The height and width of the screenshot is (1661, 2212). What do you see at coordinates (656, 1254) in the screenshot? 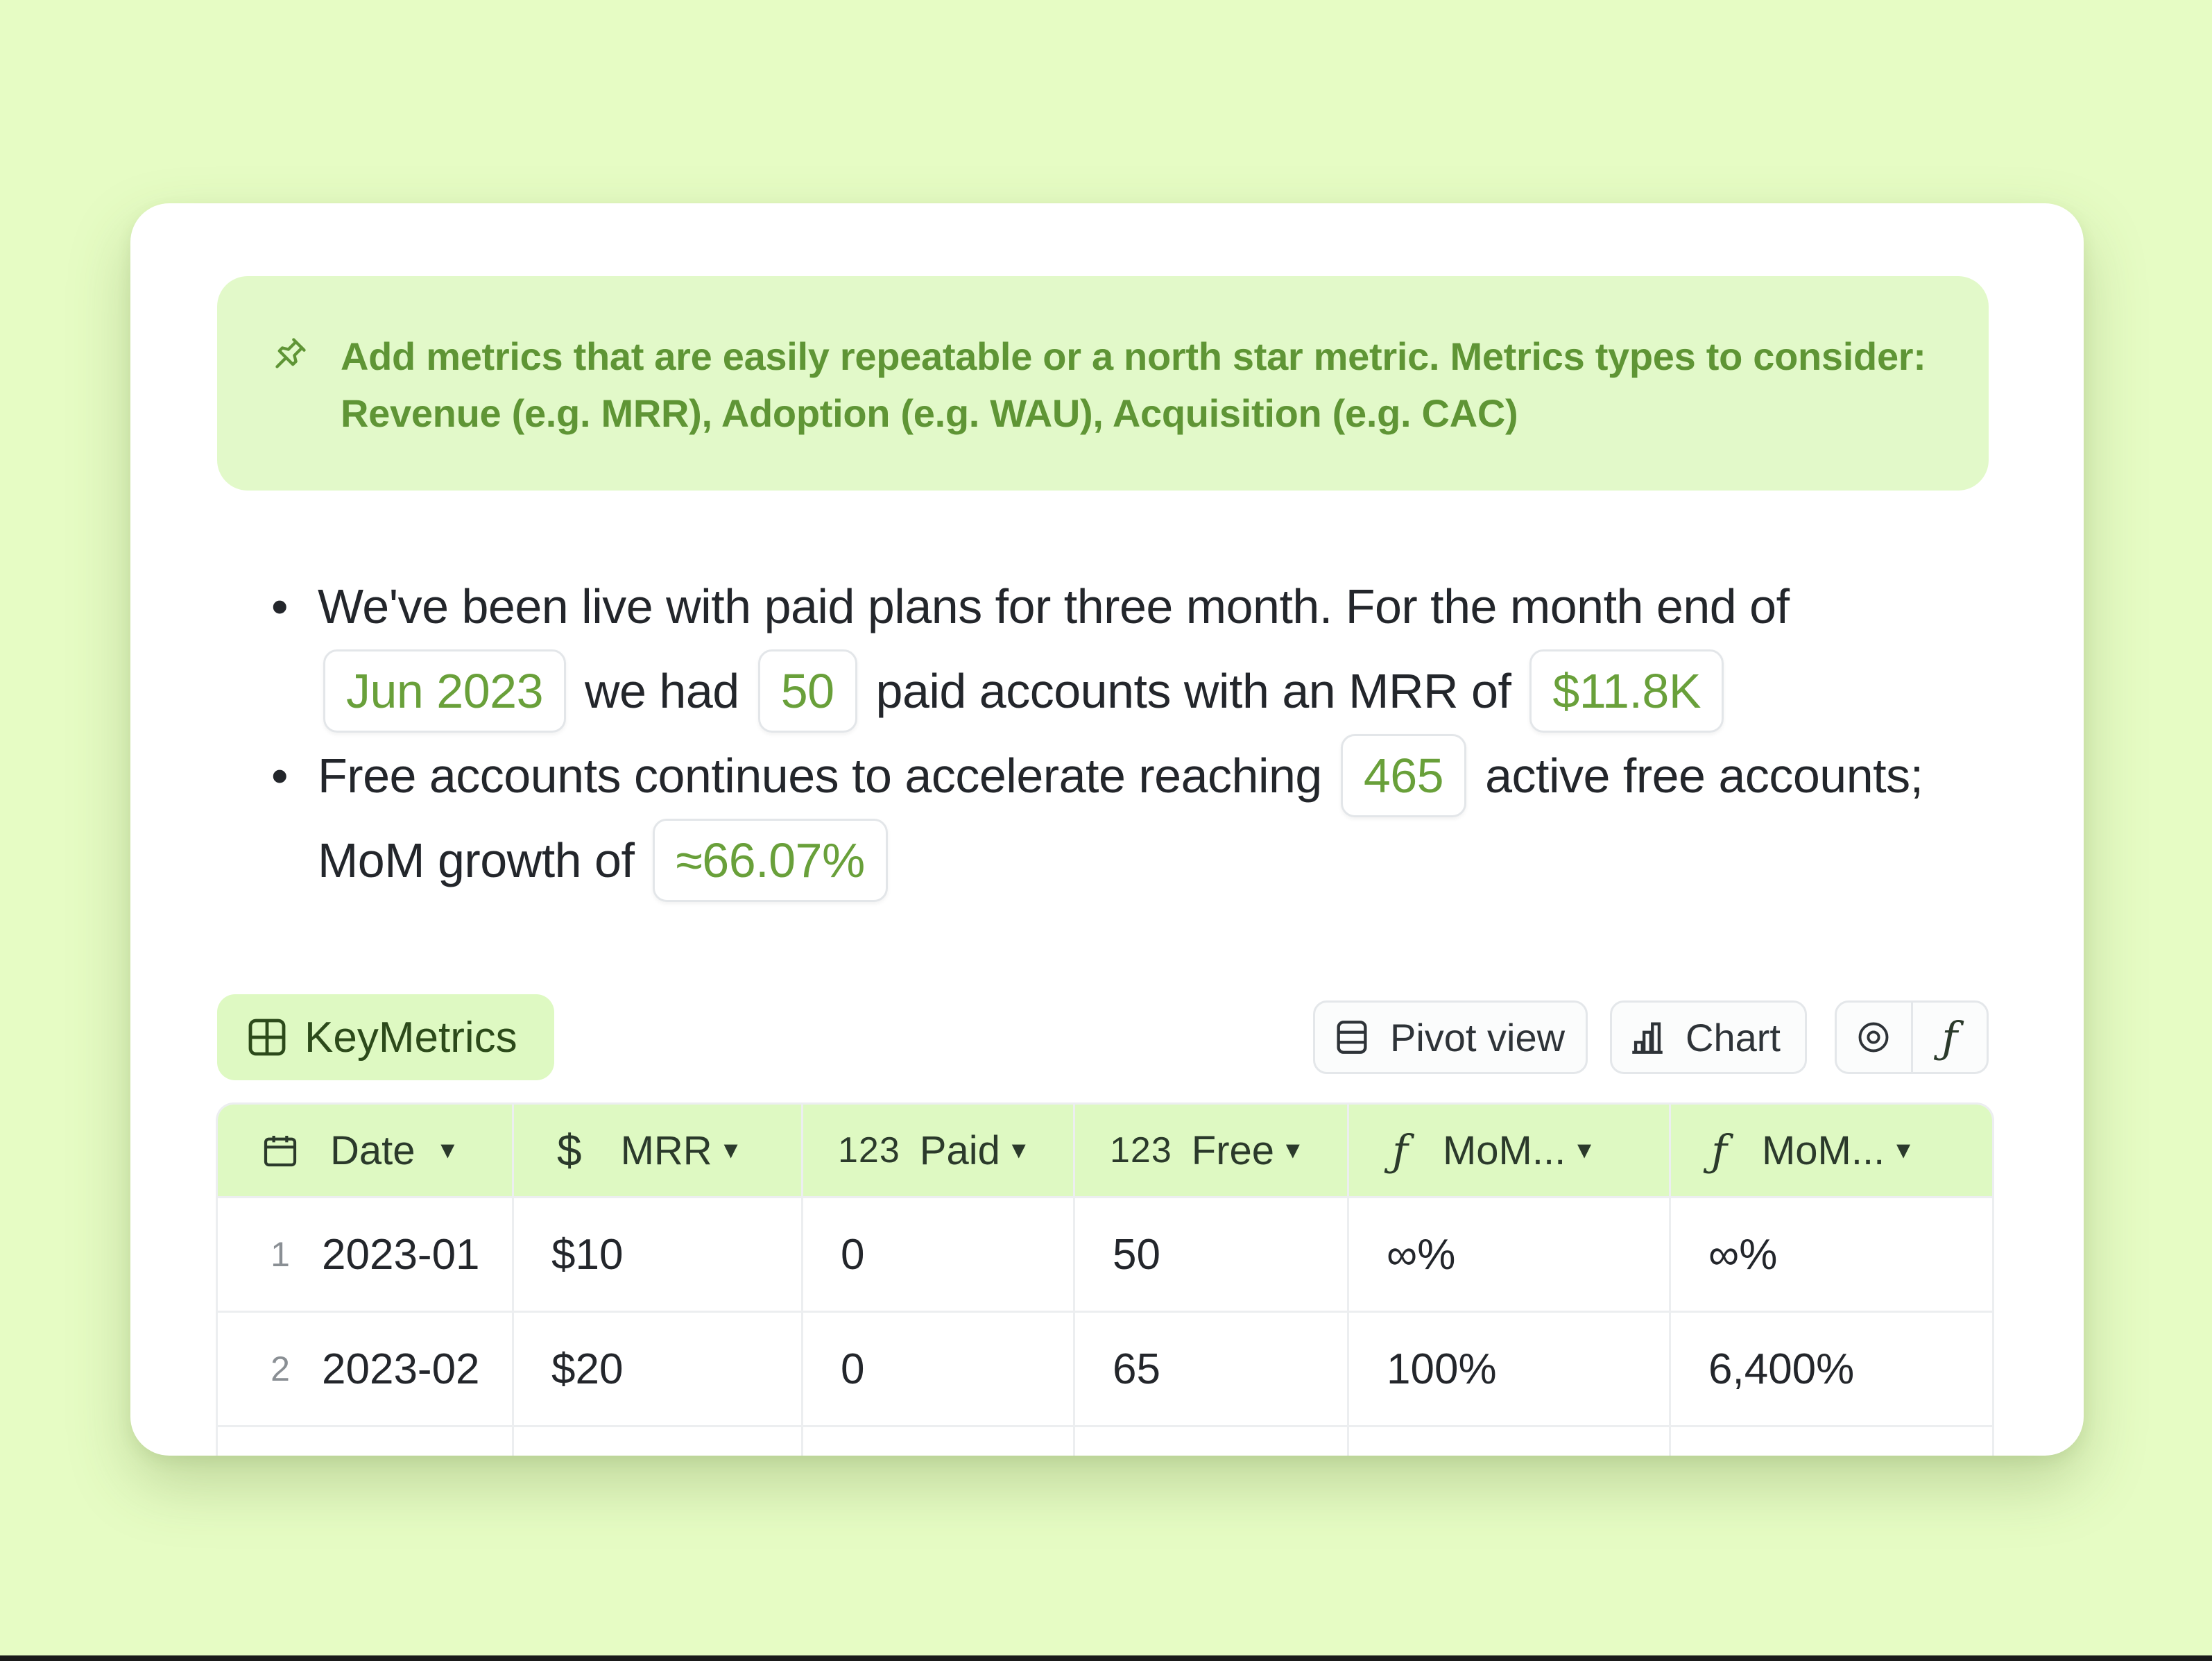
I see `mrr-cell: $10` at bounding box center [656, 1254].